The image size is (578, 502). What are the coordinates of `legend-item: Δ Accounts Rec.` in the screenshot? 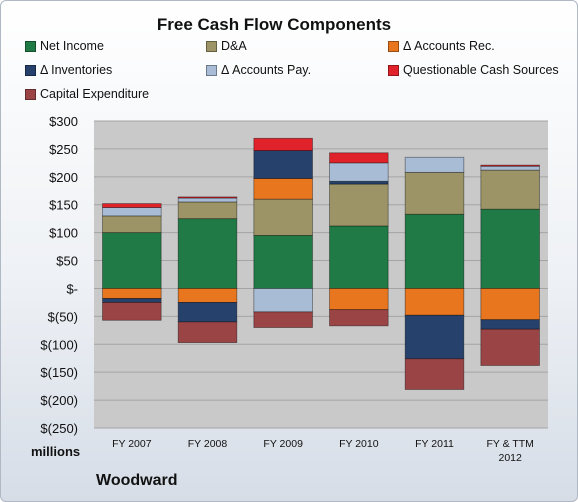 It's located at (441, 46).